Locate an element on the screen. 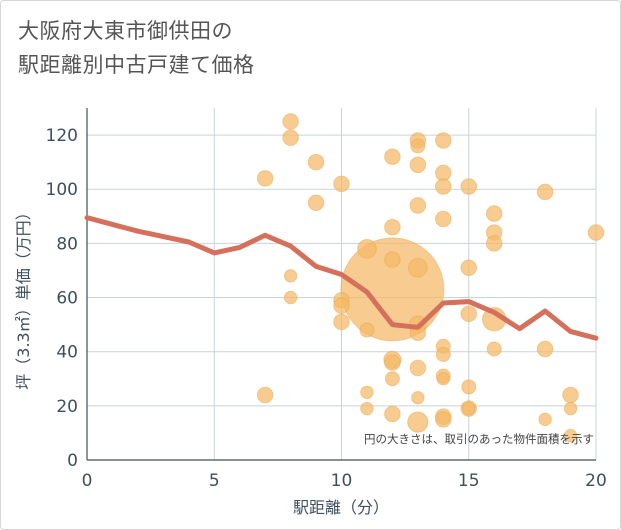 The height and width of the screenshot is (530, 621). x-tick-label: 10 is located at coordinates (342, 481).